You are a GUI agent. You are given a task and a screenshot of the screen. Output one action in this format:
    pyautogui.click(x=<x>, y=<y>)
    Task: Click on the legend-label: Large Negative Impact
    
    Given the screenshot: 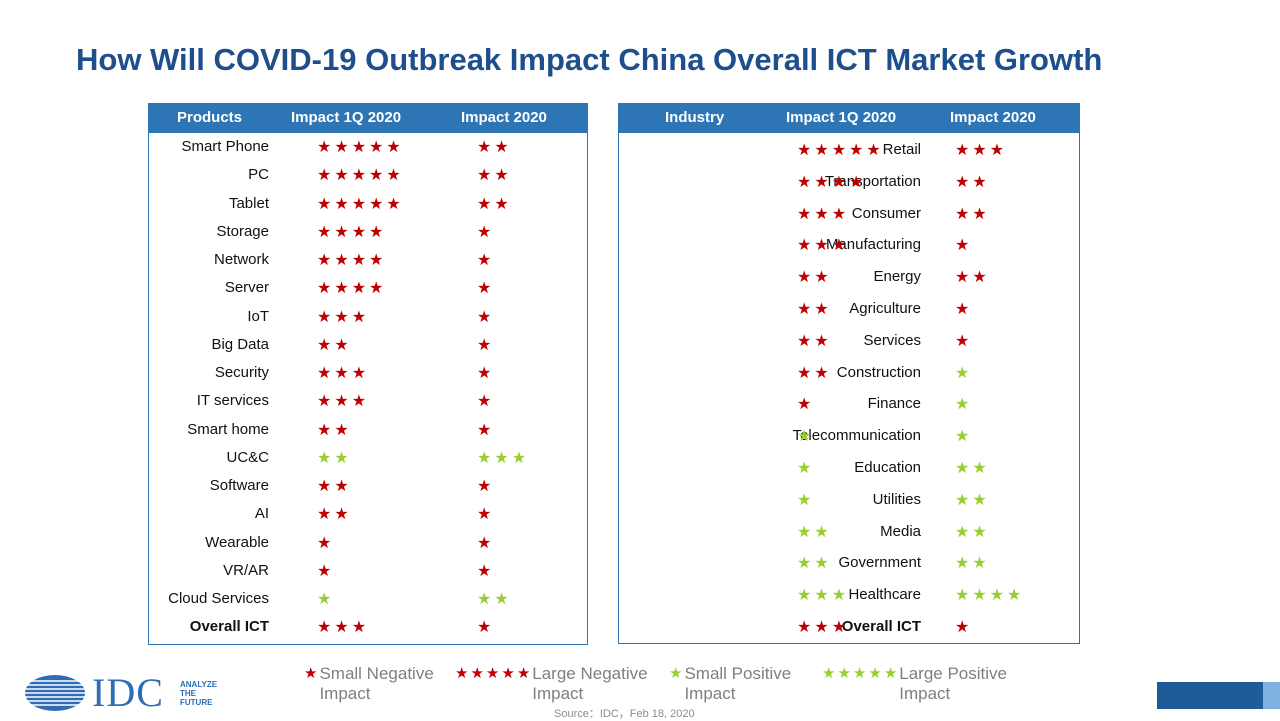 What is the action you would take?
    pyautogui.click(x=590, y=683)
    